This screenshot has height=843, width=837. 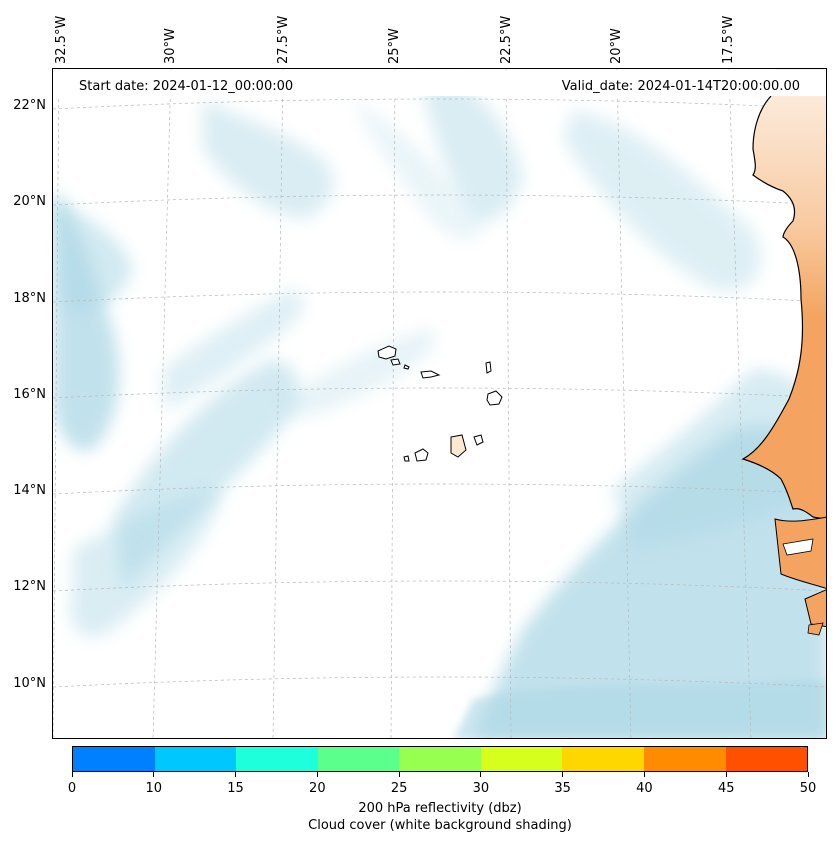 I want to click on lon-label-25w: 25°W, so click(x=394, y=46).